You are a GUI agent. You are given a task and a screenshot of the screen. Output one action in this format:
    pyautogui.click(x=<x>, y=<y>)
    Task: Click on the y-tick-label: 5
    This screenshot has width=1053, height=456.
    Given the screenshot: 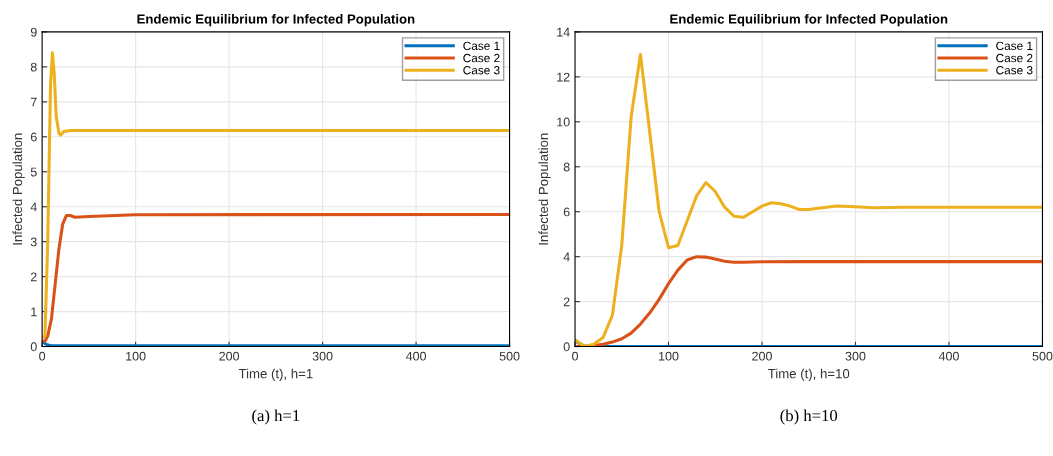 What is the action you would take?
    pyautogui.click(x=33, y=172)
    